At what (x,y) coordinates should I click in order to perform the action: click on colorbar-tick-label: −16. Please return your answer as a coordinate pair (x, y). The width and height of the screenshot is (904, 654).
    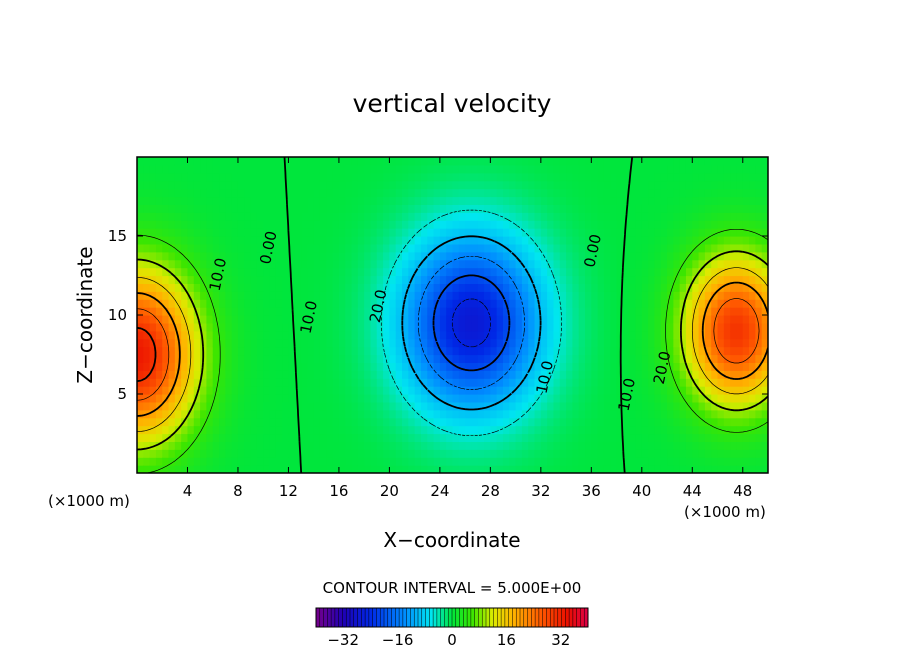
    Looking at the image, I should click on (398, 640).